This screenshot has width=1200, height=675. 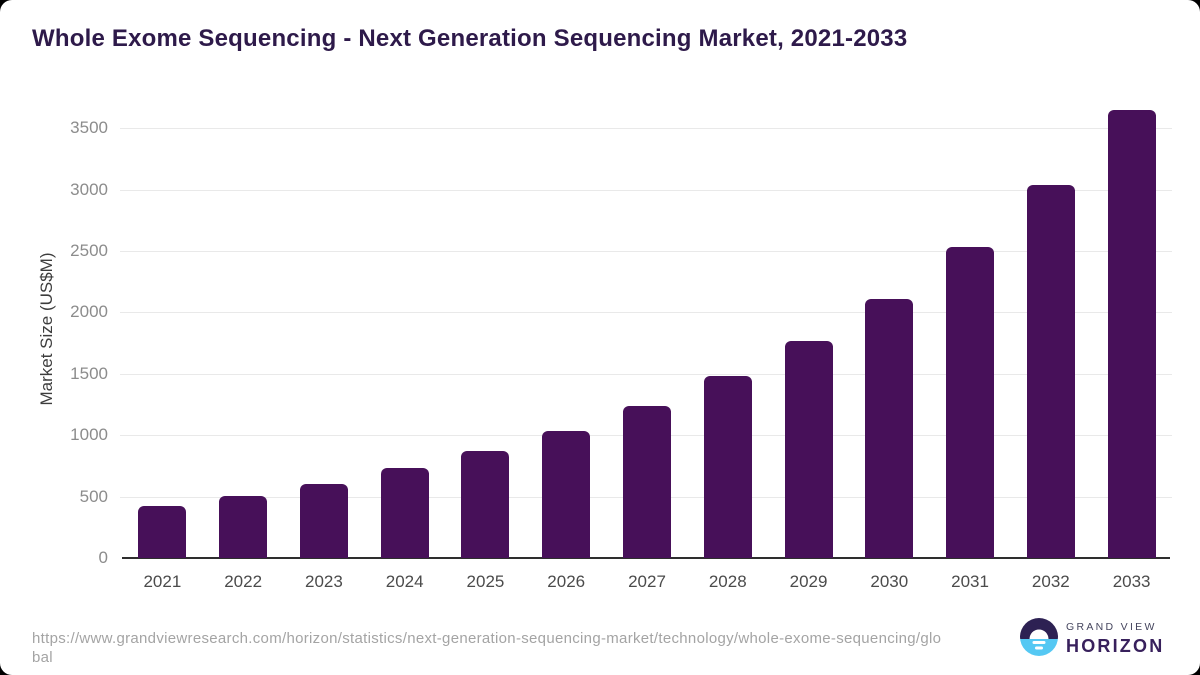 What do you see at coordinates (647, 482) in the screenshot?
I see `bar-2027` at bounding box center [647, 482].